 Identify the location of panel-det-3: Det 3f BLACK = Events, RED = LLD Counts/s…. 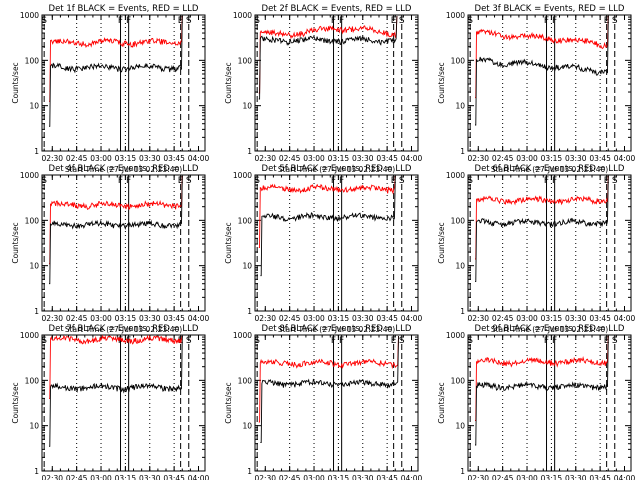
(536, 89).